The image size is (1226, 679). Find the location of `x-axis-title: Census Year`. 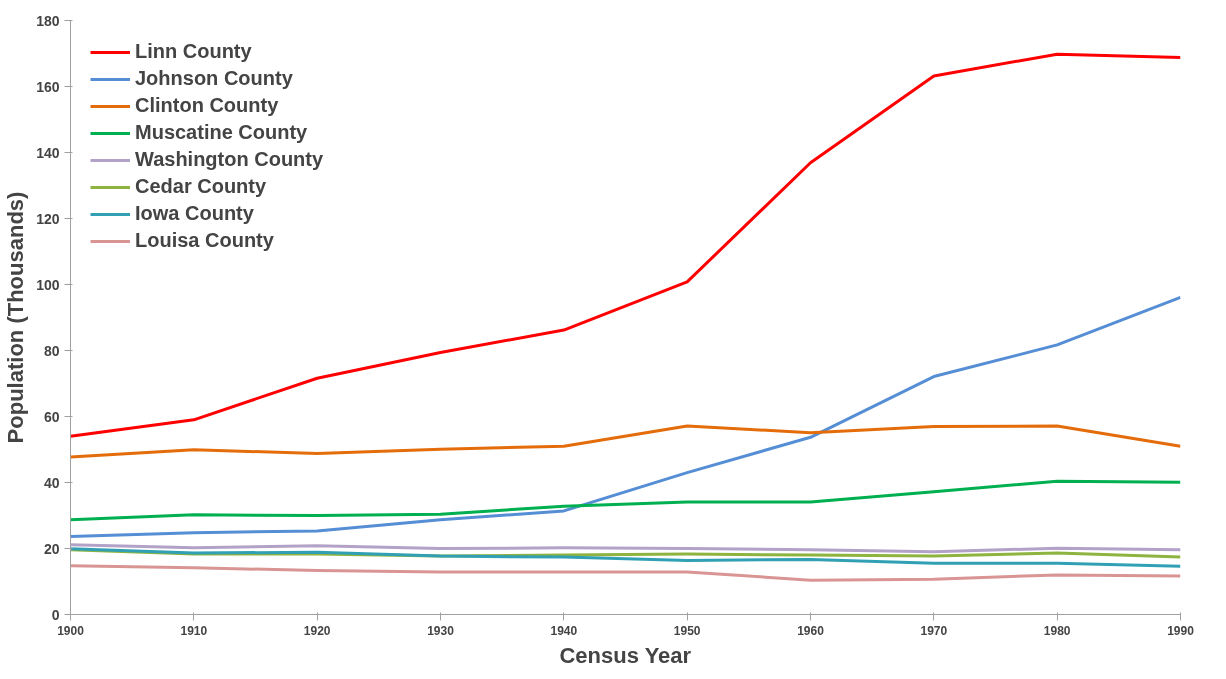

x-axis-title: Census Year is located at coordinates (625, 655).